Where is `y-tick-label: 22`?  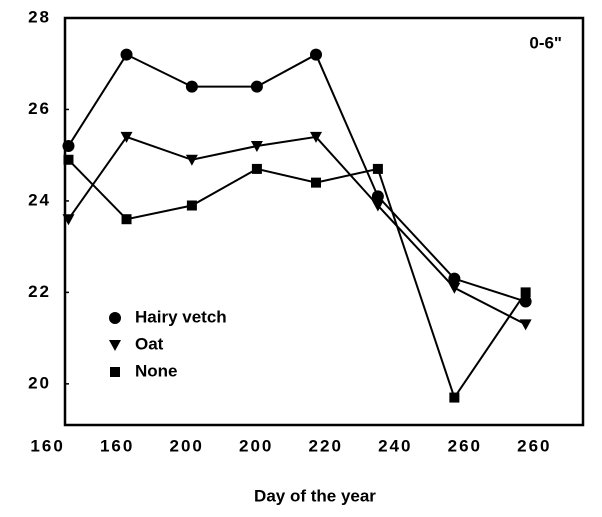
y-tick-label: 22 is located at coordinates (39, 291).